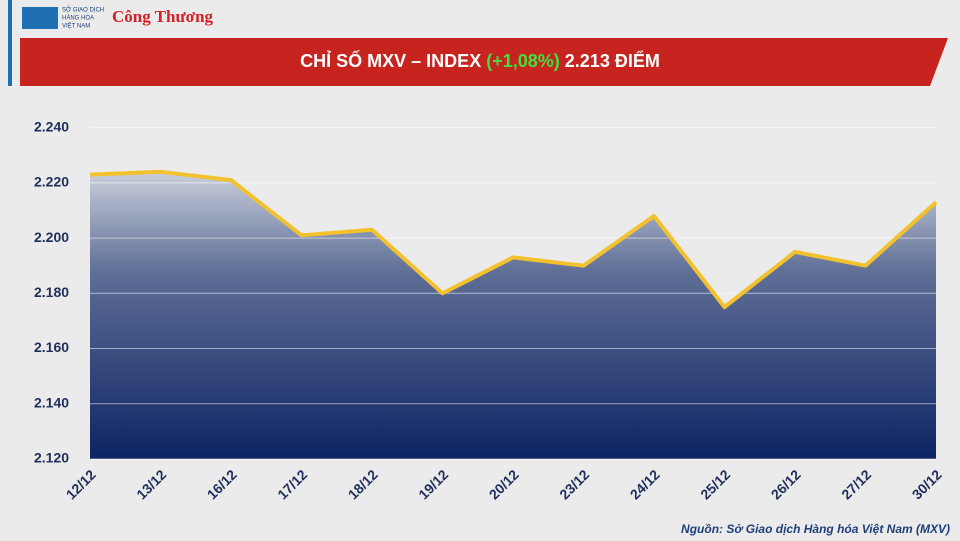  I want to click on chart-title: CHỈ SỐ MXV – INDEX (+1,08%) 2.213 ĐIỂM, so click(480, 60).